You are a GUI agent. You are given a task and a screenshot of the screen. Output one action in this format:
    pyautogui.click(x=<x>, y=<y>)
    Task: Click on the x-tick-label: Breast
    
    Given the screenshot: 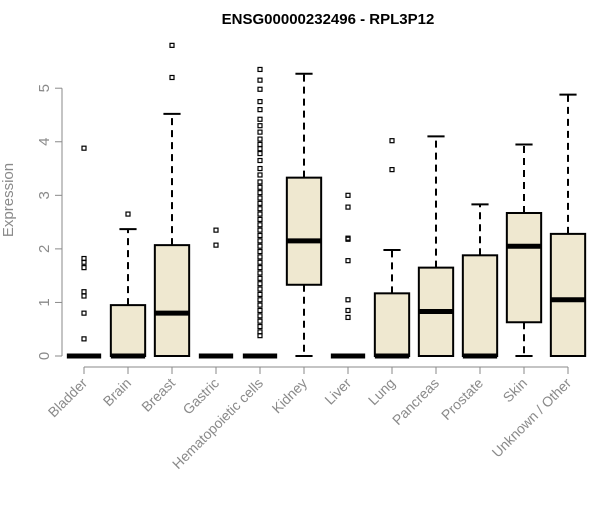 What is the action you would take?
    pyautogui.click(x=158, y=395)
    